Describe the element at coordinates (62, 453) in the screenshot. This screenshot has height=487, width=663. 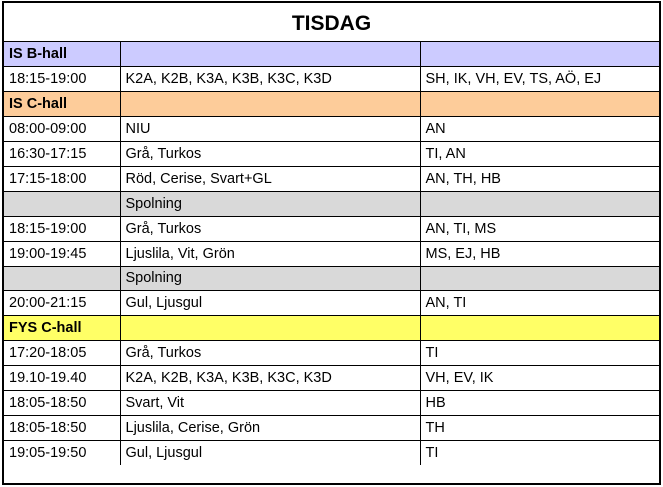
I see `time-cell: 19:05-19:50` at that location.